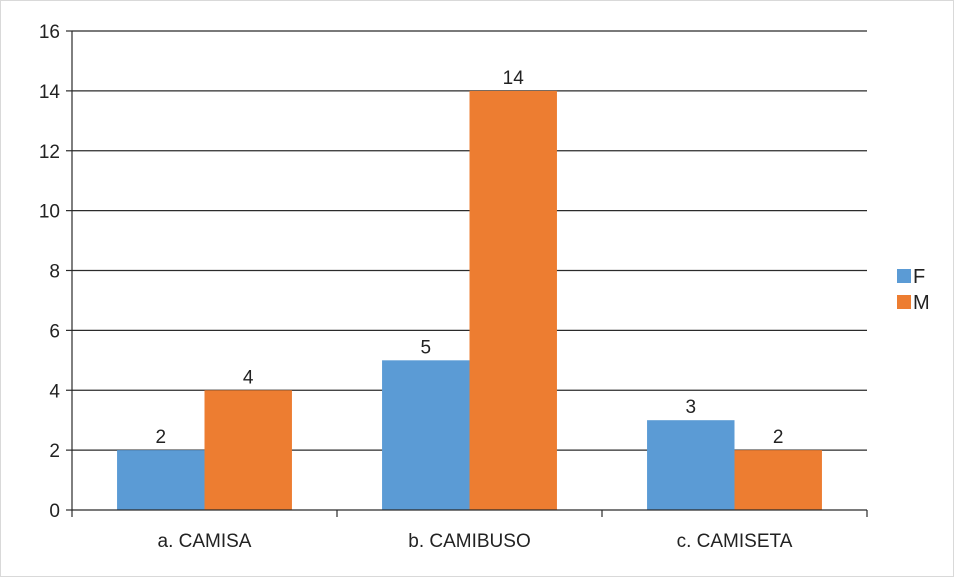 The width and height of the screenshot is (954, 577). I want to click on y-tick-label: 0, so click(54, 511).